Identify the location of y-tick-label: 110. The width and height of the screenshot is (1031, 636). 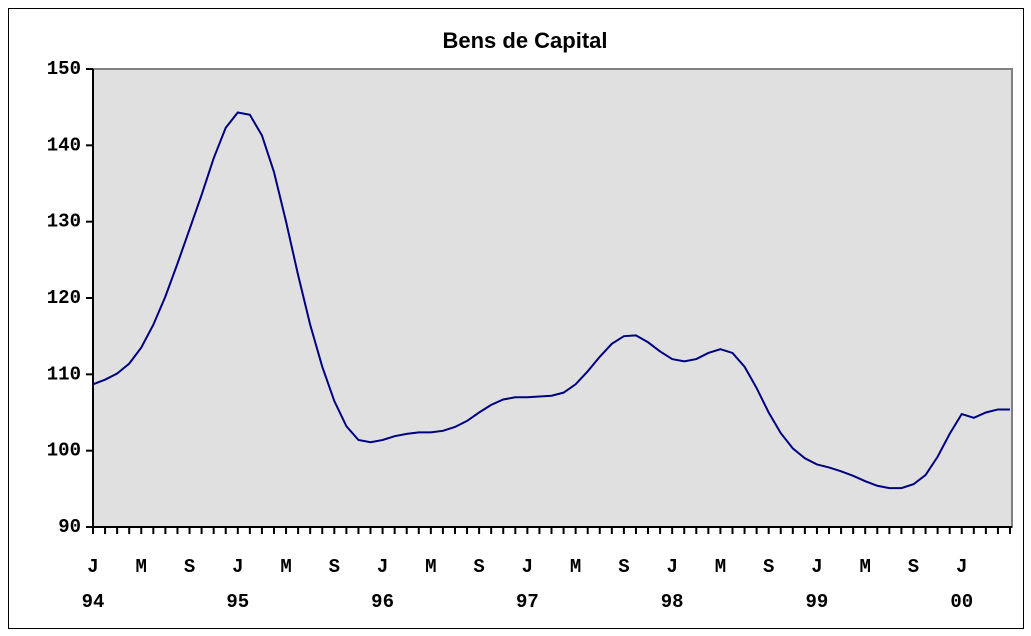
(64, 374).